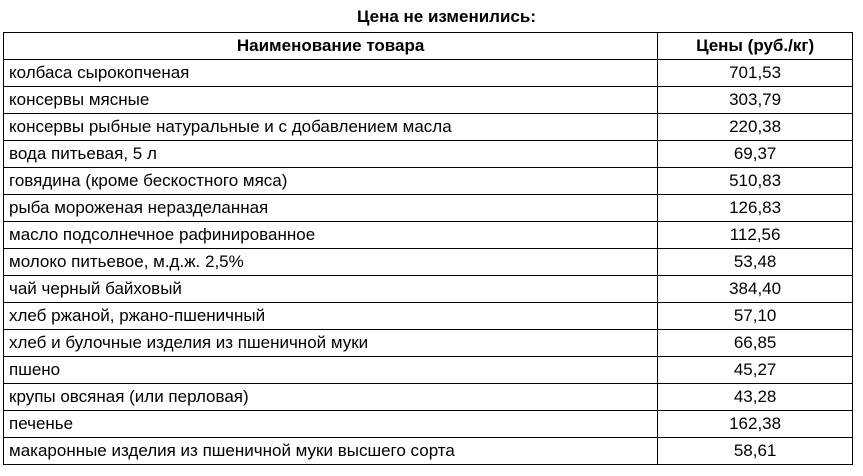 This screenshot has height=476, width=863. I want to click on price-cell: 384,40, so click(755, 289).